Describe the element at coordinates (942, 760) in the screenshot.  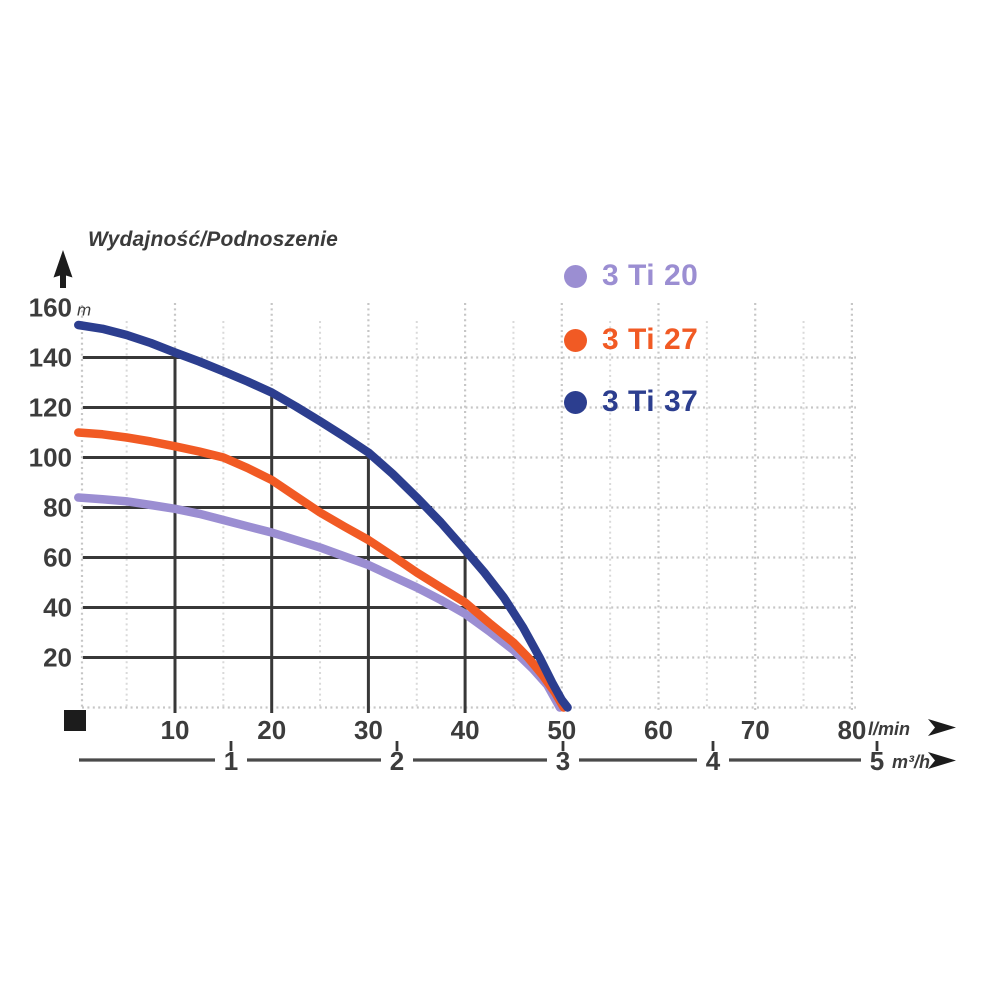
I see `x-axis-m3h-arrow-icon` at that location.